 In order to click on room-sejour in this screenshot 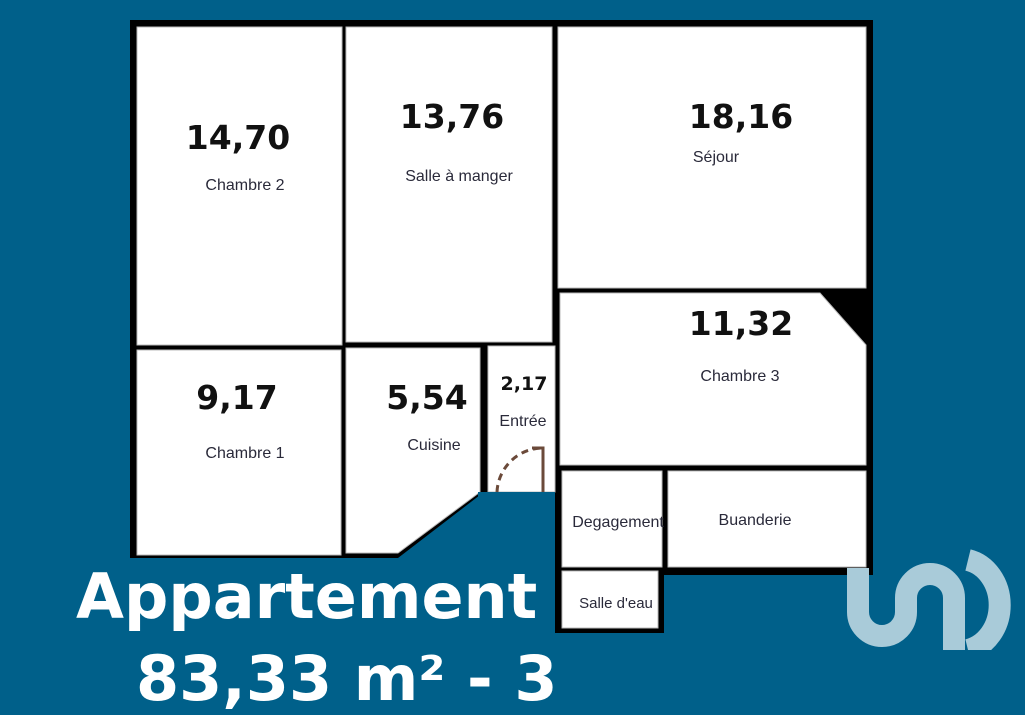, I will do `click(712, 157)`.